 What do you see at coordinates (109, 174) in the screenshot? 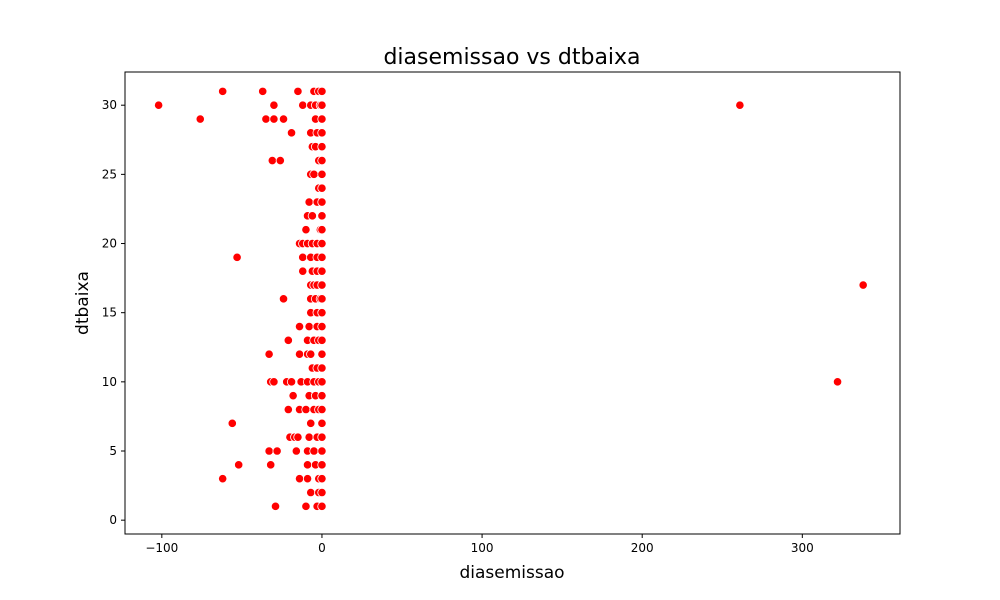
I see `y-tick-label: 25` at bounding box center [109, 174].